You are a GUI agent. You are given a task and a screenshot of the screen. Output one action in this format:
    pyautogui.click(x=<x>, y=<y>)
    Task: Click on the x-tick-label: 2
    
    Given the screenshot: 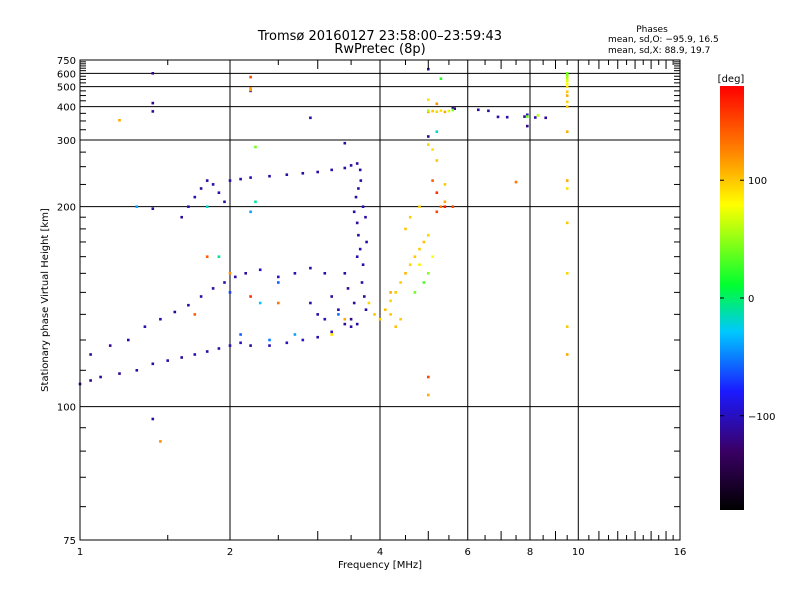 What is the action you would take?
    pyautogui.click(x=230, y=552)
    